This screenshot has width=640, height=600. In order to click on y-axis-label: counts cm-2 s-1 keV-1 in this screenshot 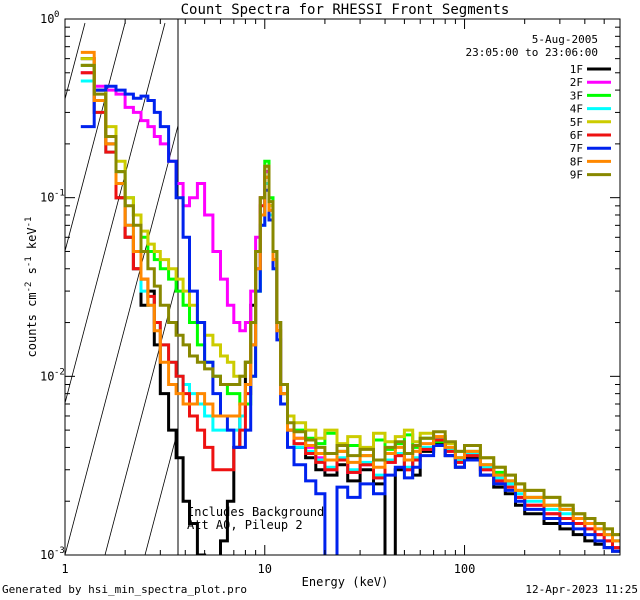, I will do `click(31, 287)`.